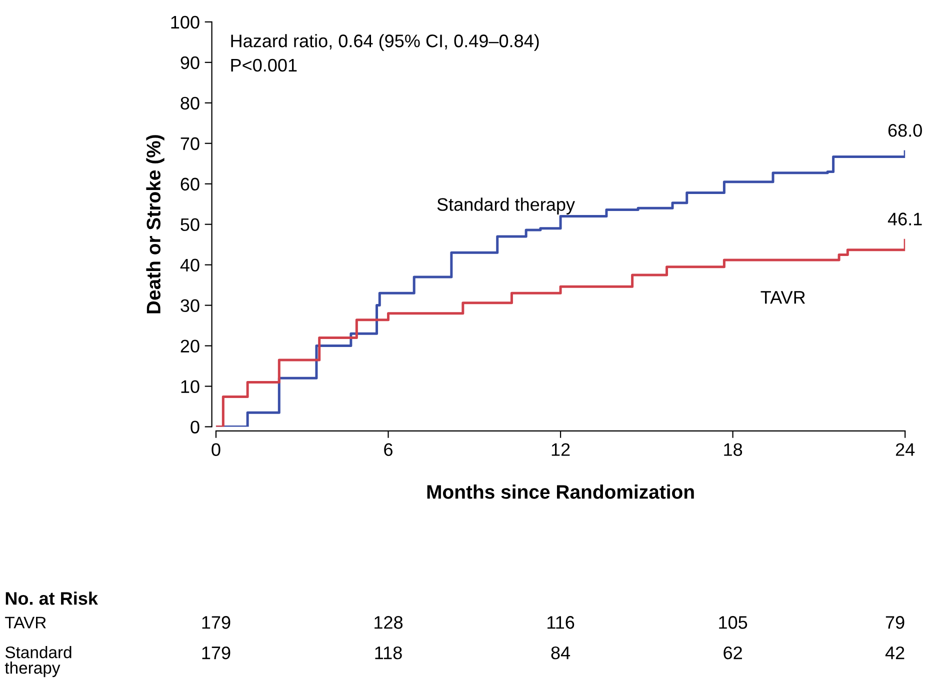 The height and width of the screenshot is (685, 935). Describe the element at coordinates (190, 265) in the screenshot. I see `y-tick-label: 40` at that location.